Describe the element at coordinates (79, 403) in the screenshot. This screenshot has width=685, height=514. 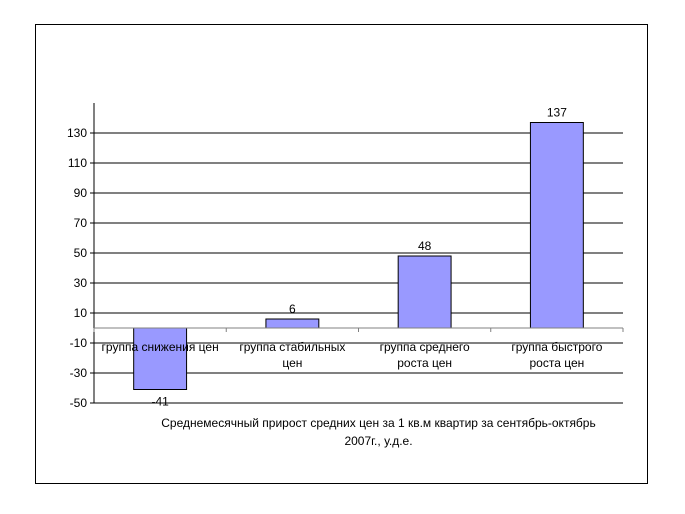
I see `y-tick-label-0: -50` at that location.